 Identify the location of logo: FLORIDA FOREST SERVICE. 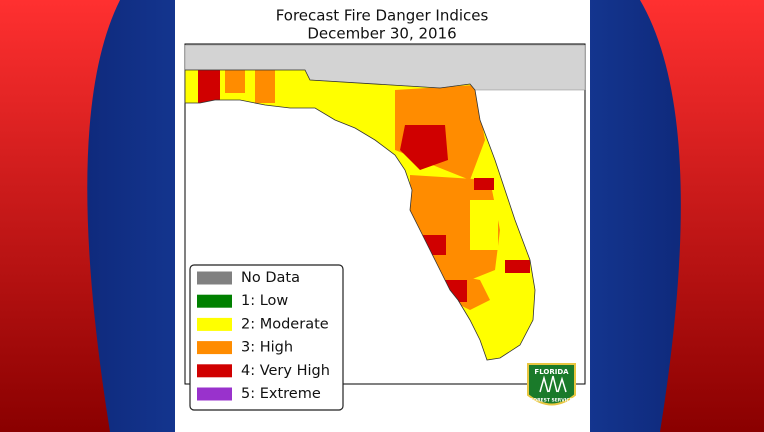
(551, 384).